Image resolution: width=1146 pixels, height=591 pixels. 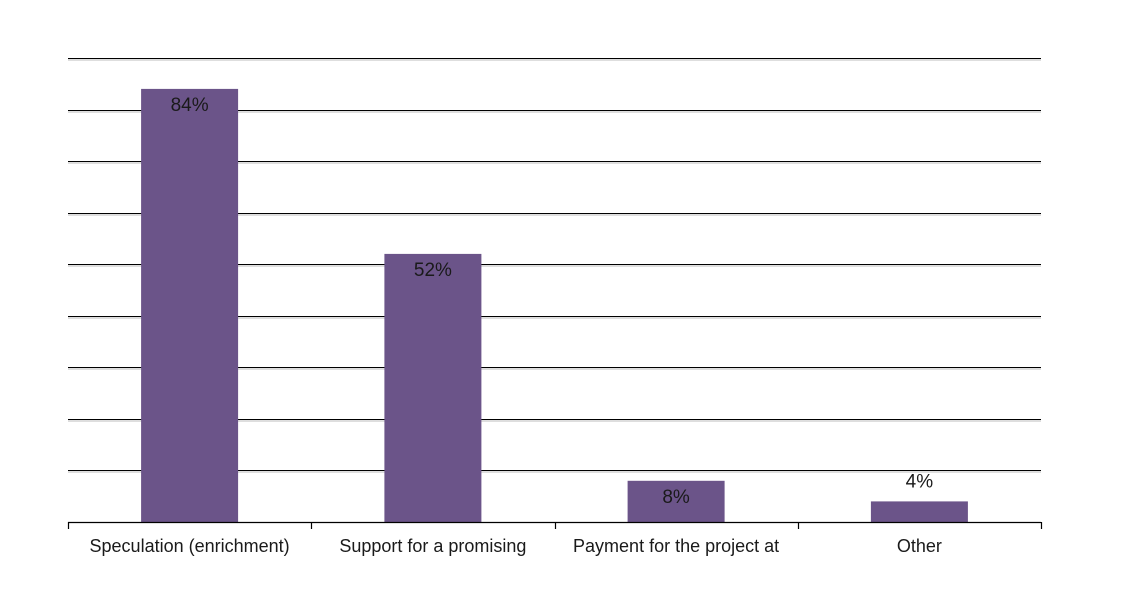 I want to click on x-axis, so click(x=555, y=525).